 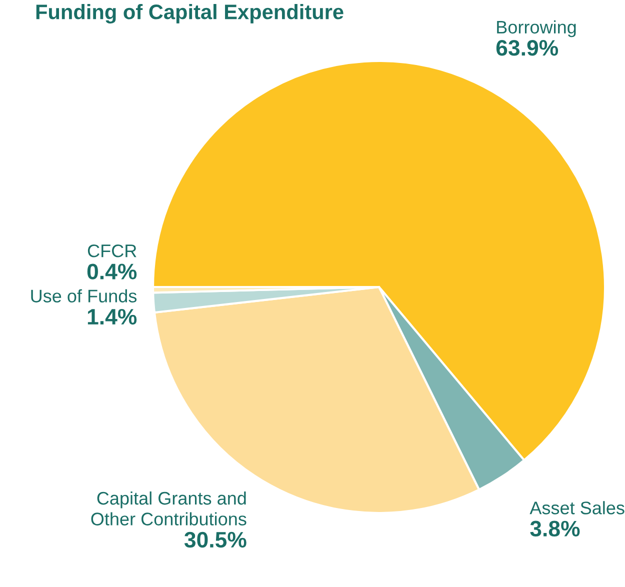 I want to click on slice-label: Asset Sales, so click(x=577, y=507).